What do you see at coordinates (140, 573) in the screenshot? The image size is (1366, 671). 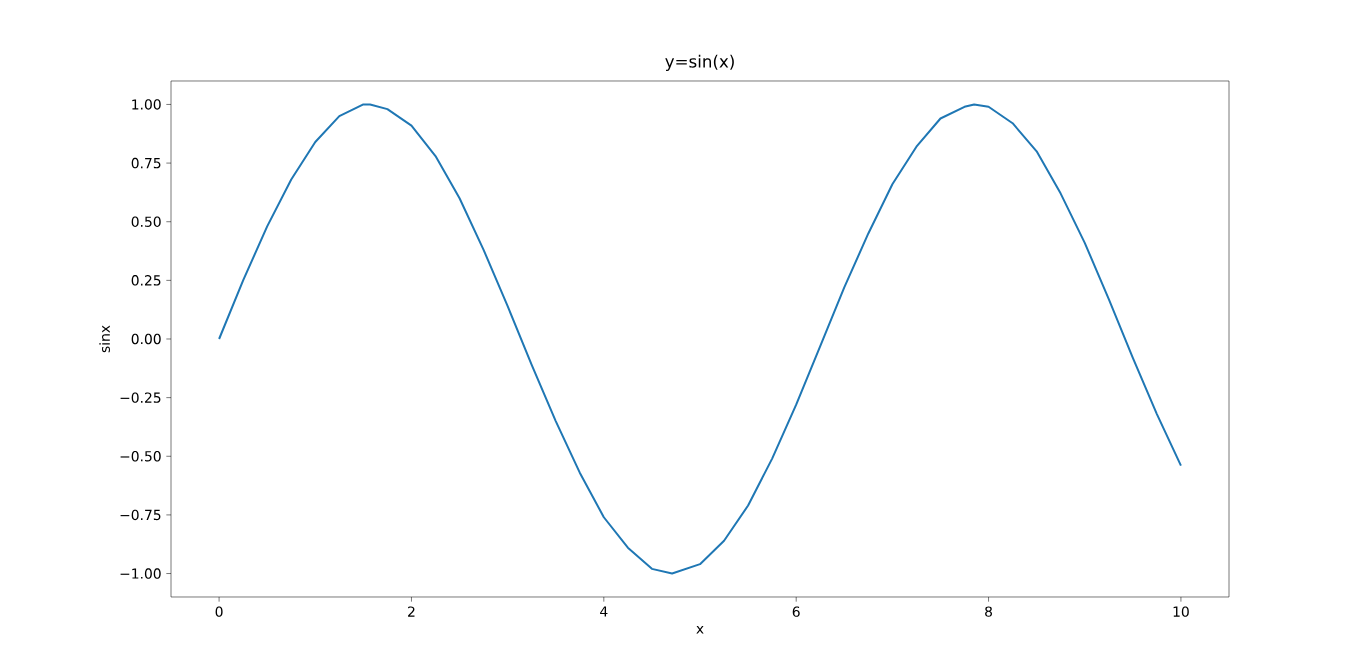 I see `y-tick-label: −1.00` at bounding box center [140, 573].